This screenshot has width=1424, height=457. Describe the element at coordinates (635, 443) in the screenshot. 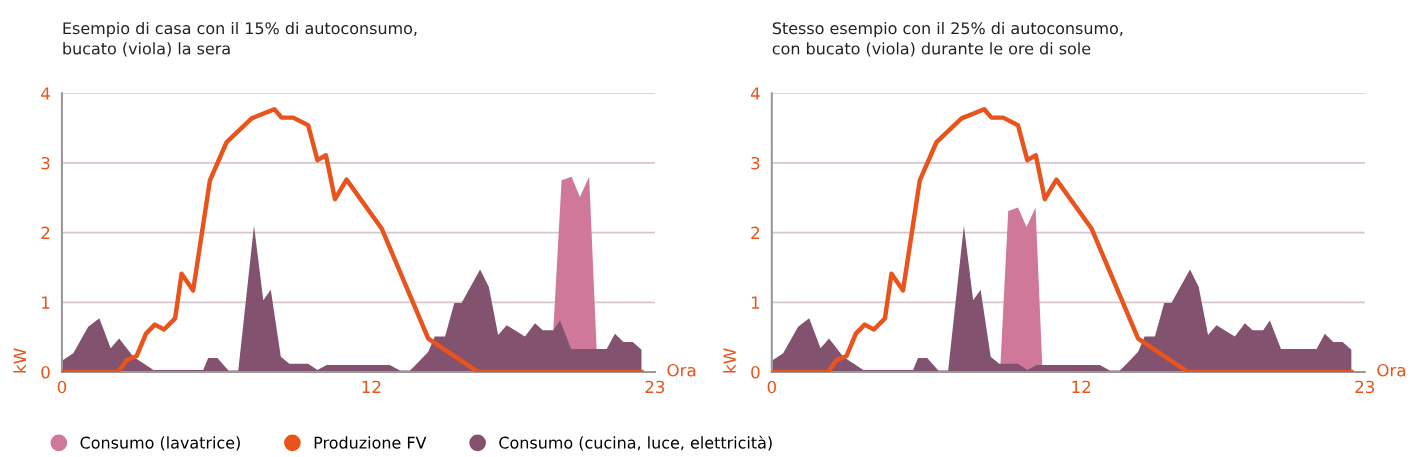

I see `legend-label: Consumo (cucina, luce, elettricità)` at that location.